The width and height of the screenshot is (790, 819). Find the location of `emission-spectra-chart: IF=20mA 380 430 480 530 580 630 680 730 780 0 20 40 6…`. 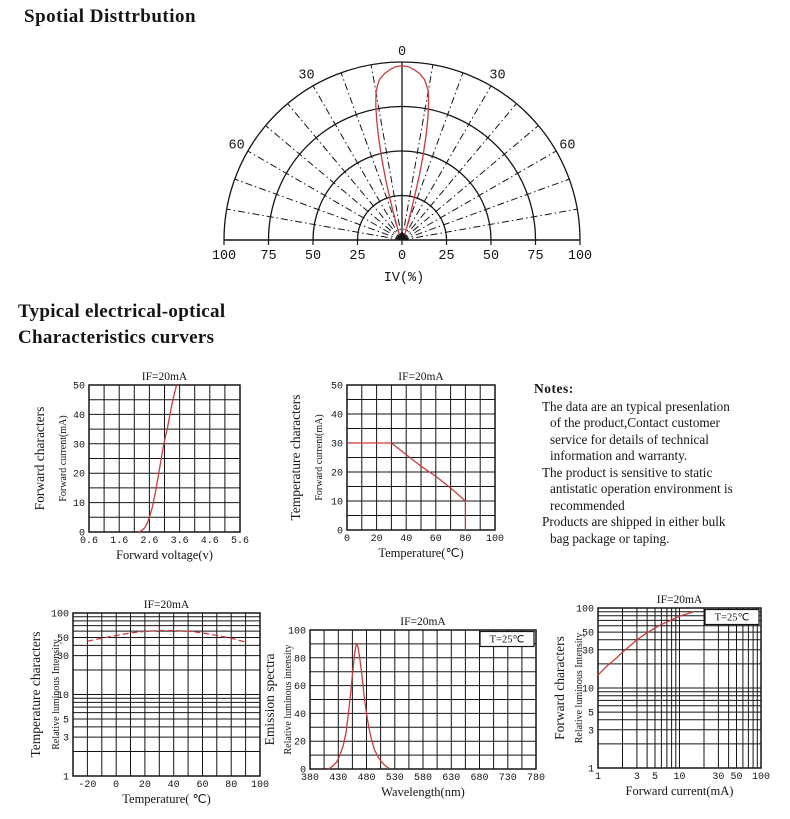

emission-spectra-chart: IF=20mA 380 430 480 530 580 630 680 730 780 0 20 40 6… is located at coordinates (405, 703).